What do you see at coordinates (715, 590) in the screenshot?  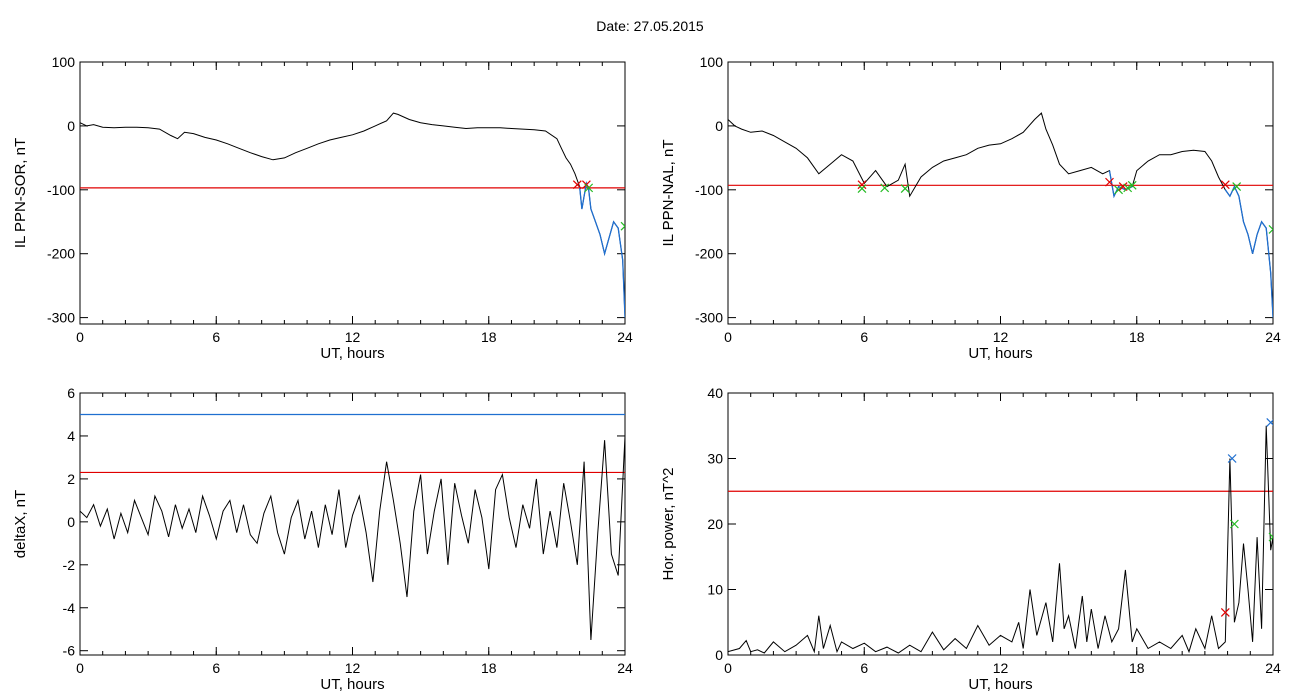 I see `y-tick-label: 10` at bounding box center [715, 590].